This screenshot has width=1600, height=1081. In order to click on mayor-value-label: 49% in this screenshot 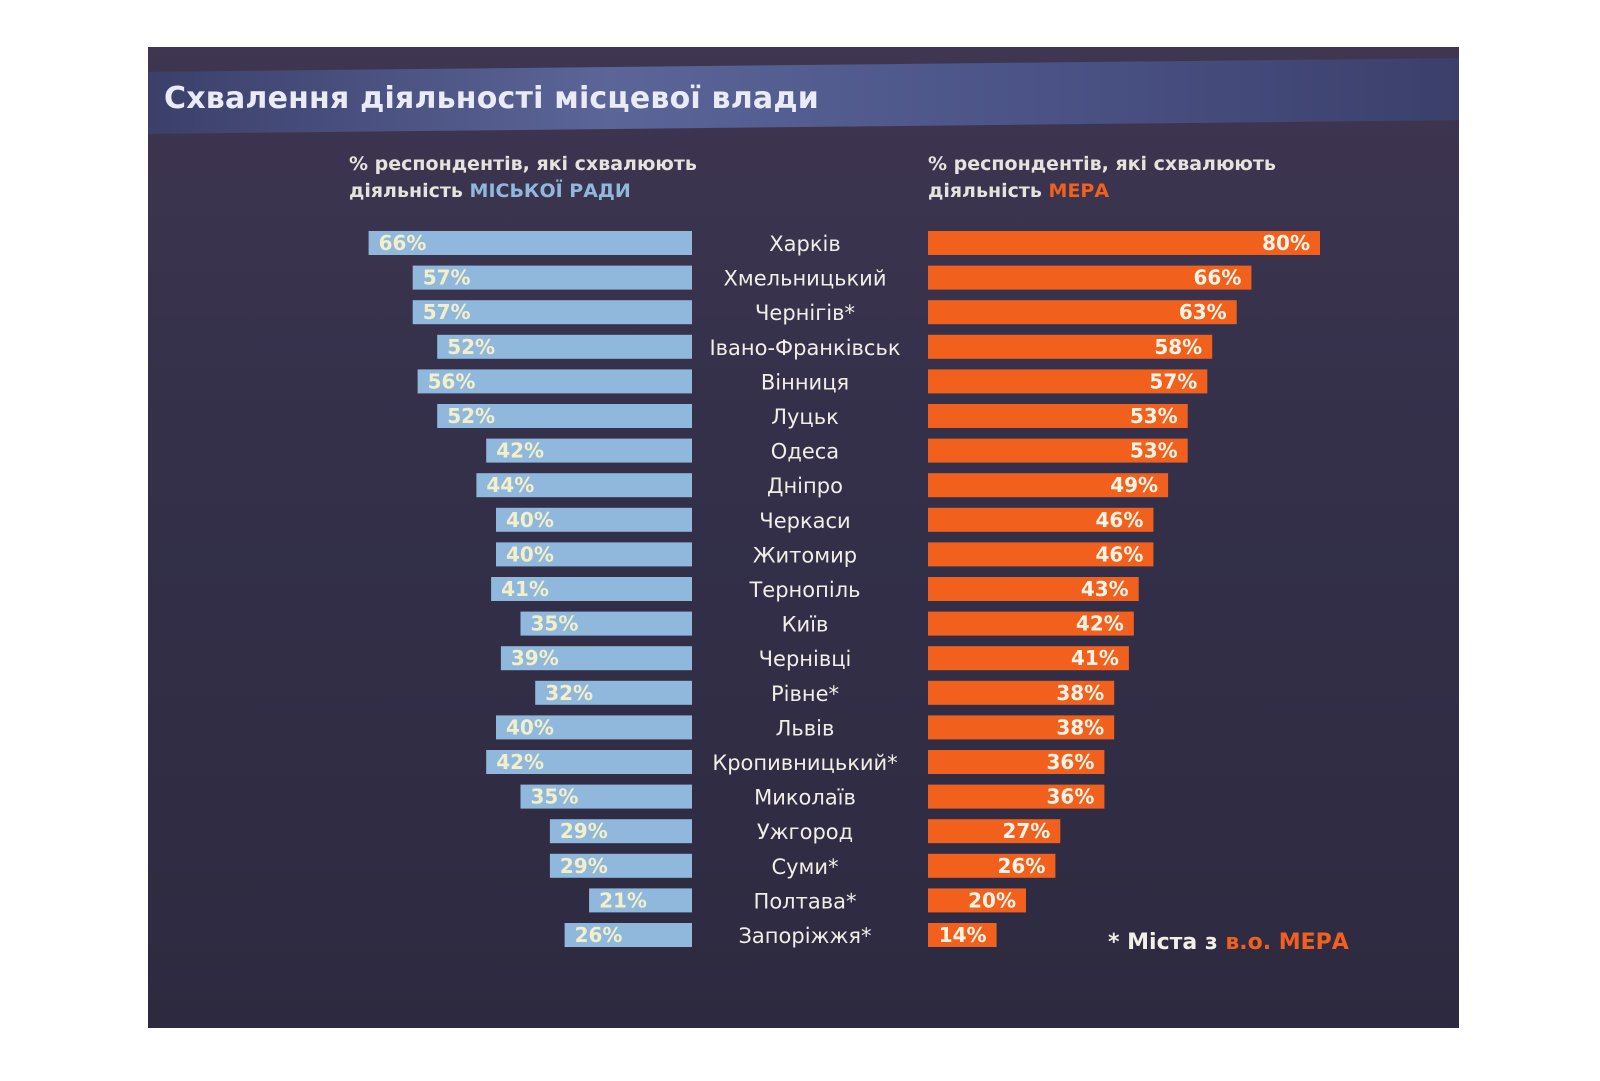, I will do `click(1134, 485)`.